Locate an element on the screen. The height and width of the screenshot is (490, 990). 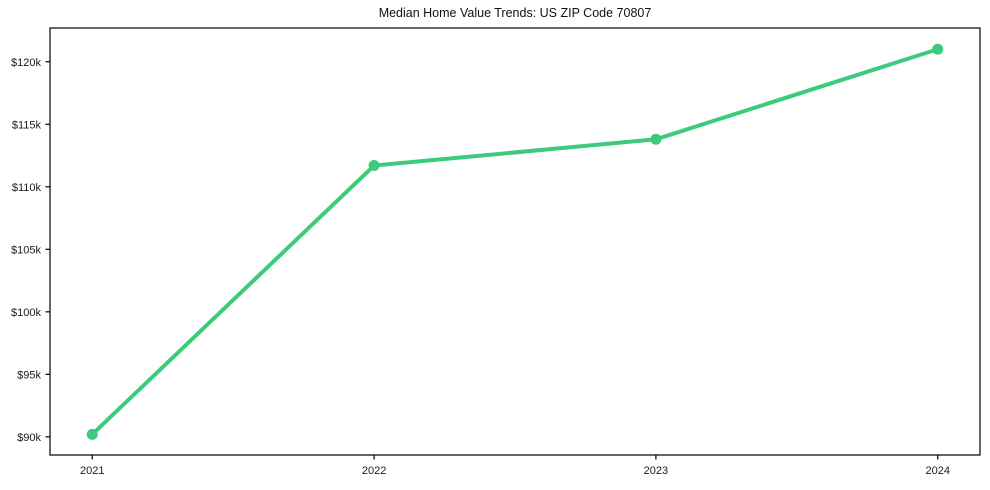
x-tick-label: 2021 is located at coordinates (92, 471).